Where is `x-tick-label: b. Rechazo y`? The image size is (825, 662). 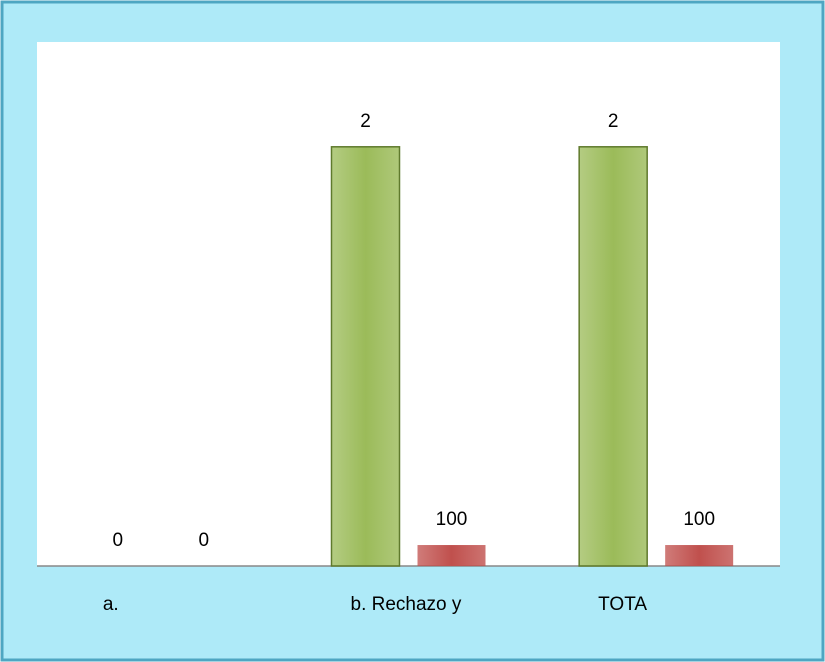 x-tick-label: b. Rechazo y is located at coordinates (406, 604).